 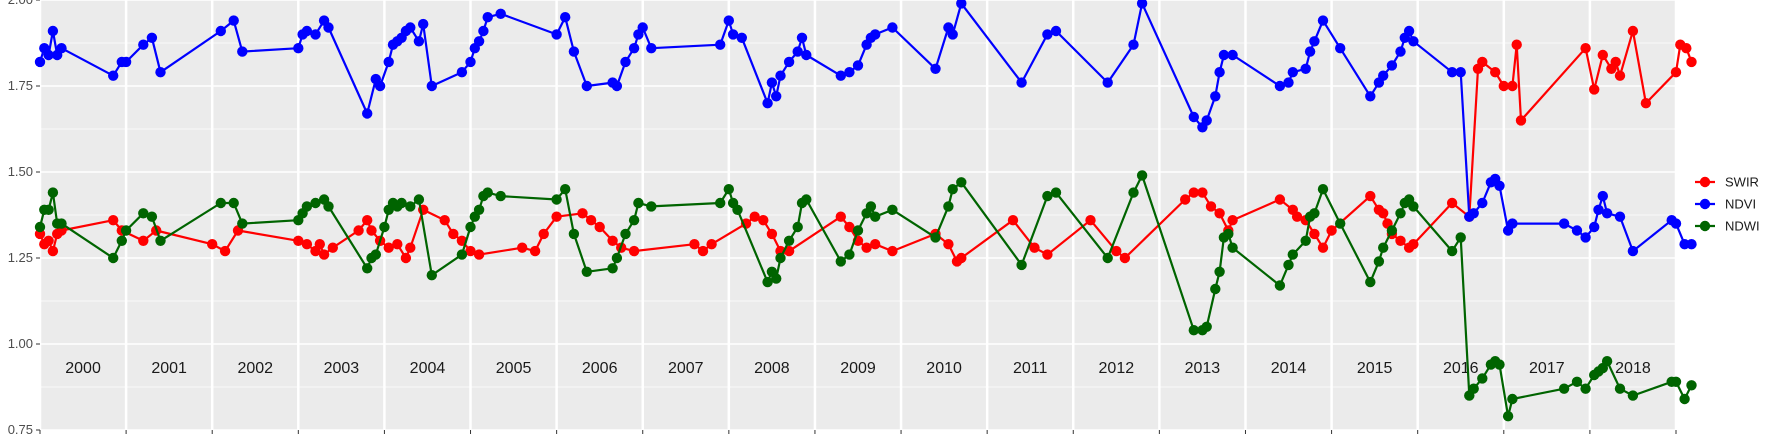 What do you see at coordinates (342, 368) in the screenshot?
I see `year-label: 2003` at bounding box center [342, 368].